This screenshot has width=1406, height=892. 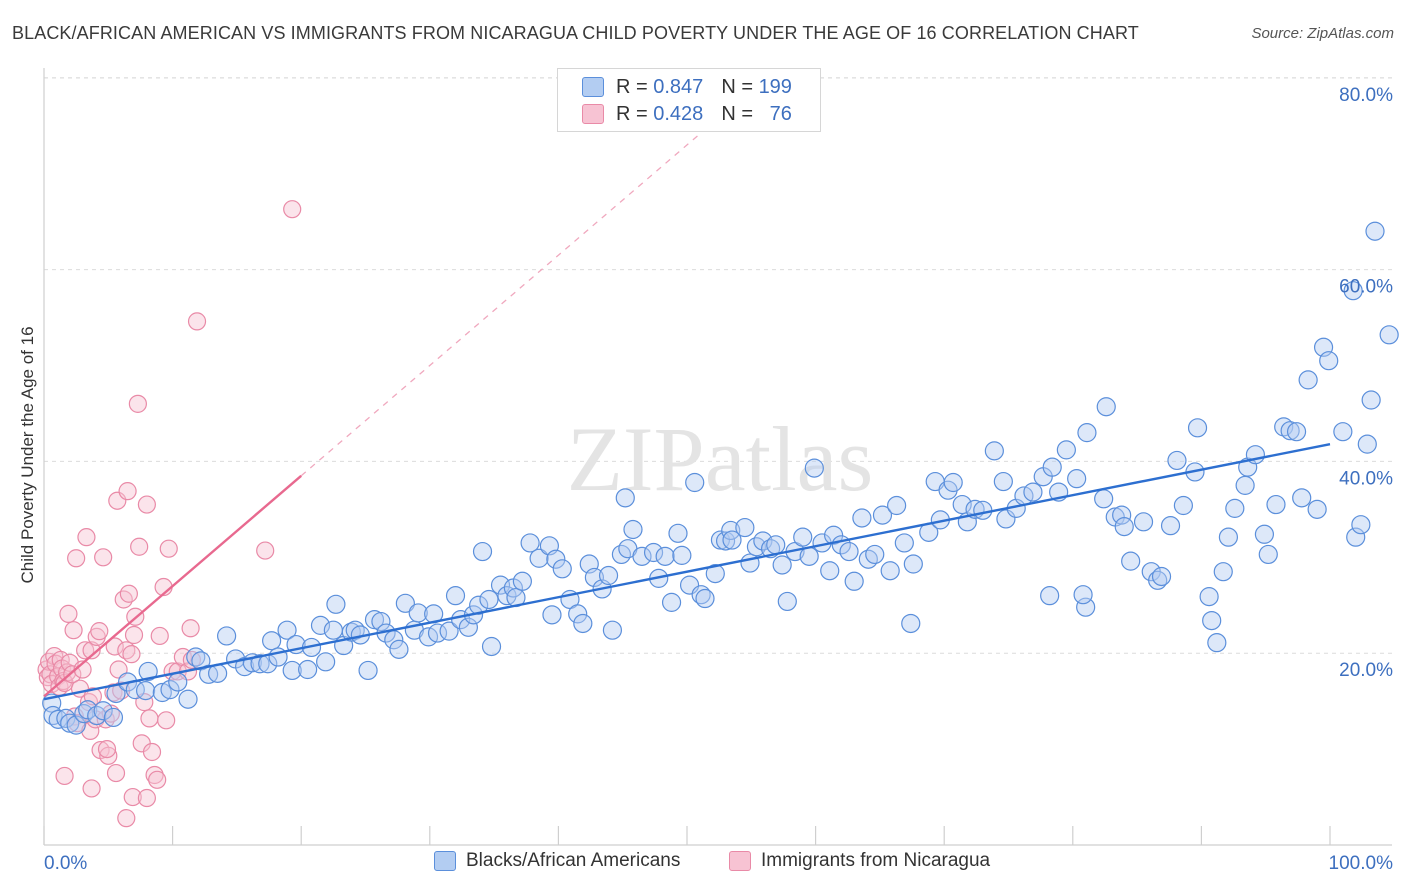 I want to click on bottom-legend-black: Blacks/African Americans, so click(x=557, y=861).